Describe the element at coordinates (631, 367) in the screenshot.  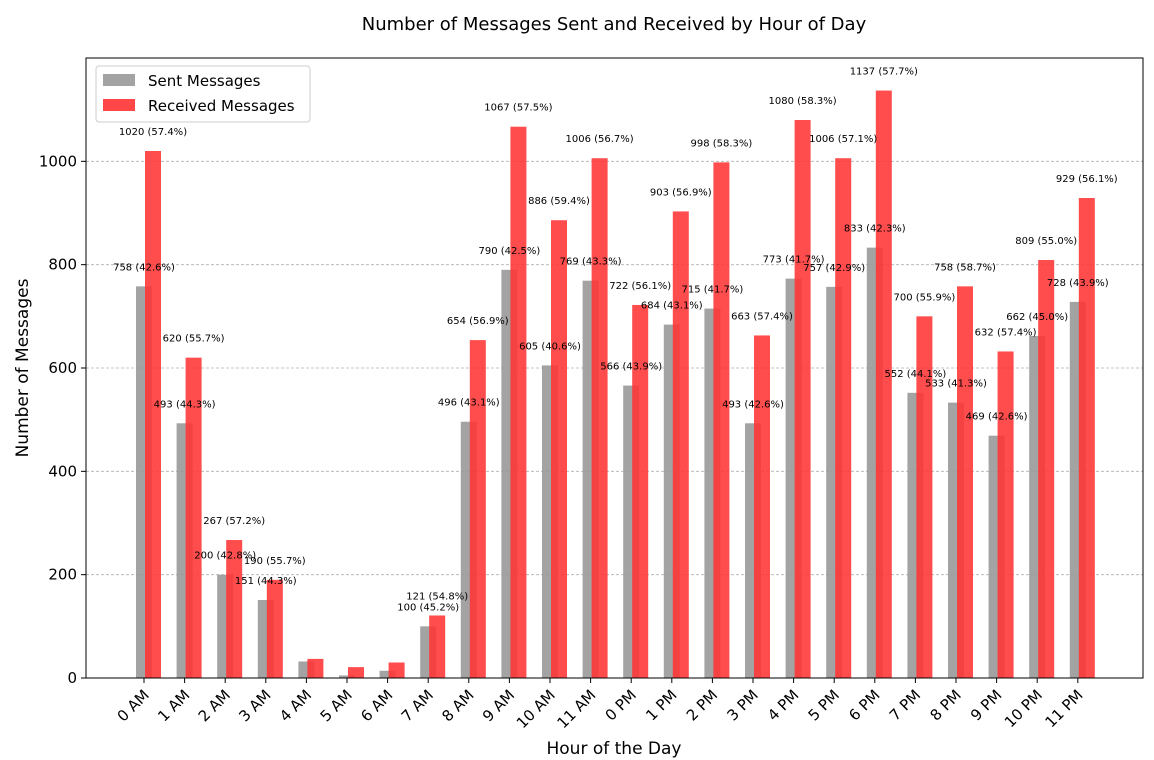
I see `data-label-sent-12: 566 (43.9%)` at that location.